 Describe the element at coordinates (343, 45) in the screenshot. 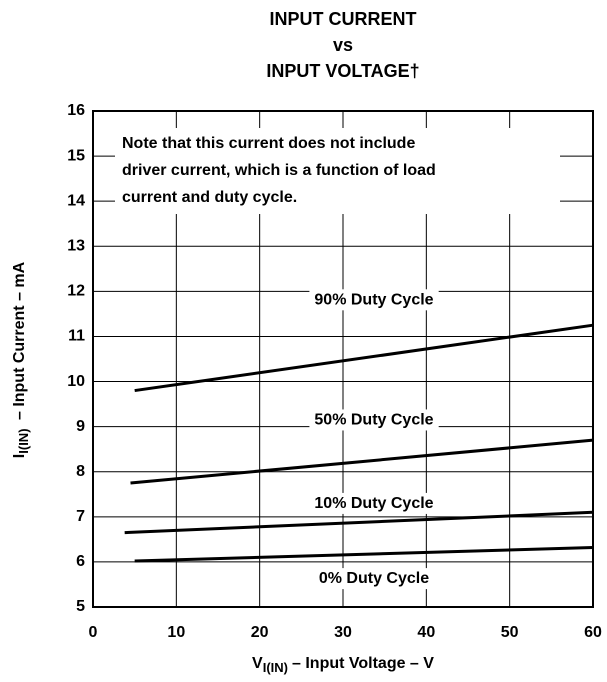

I see `chart-title: vs` at that location.